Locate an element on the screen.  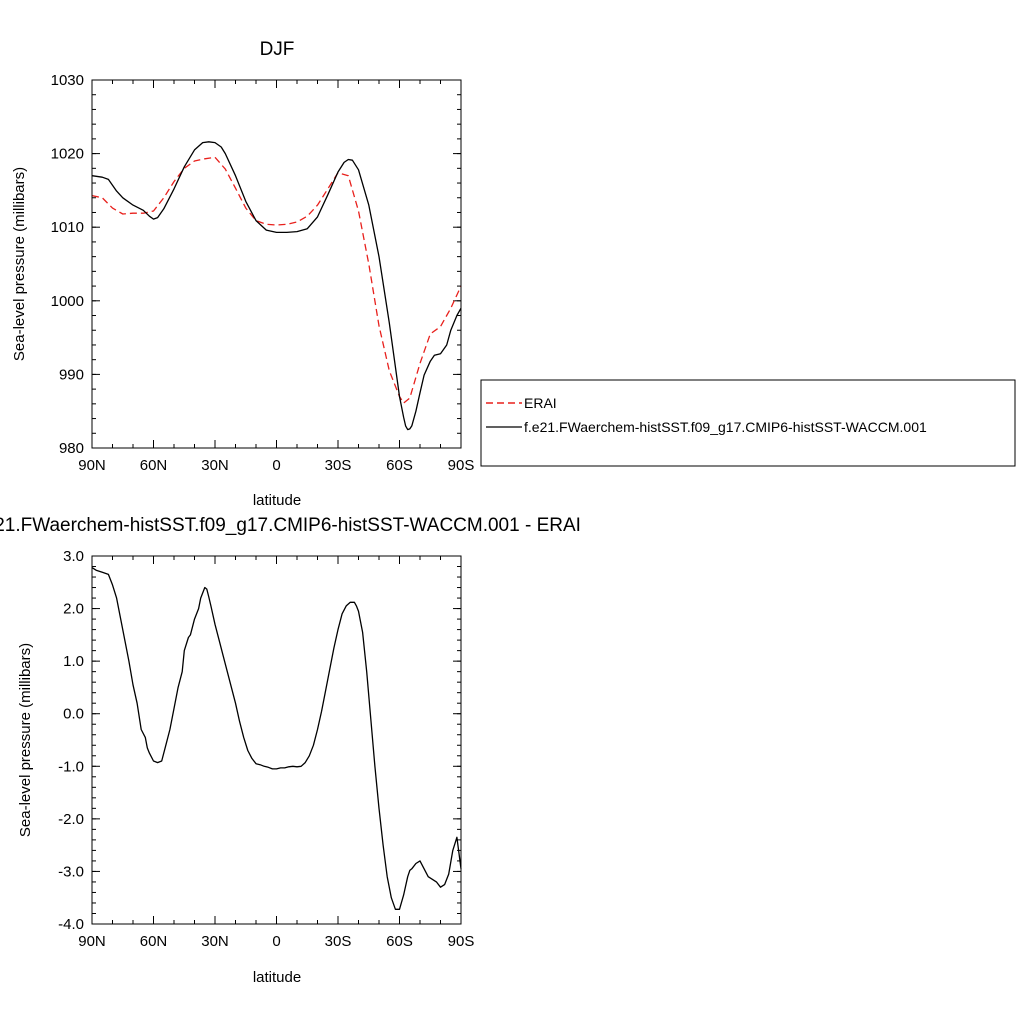
y-tick-label: 3.0 is located at coordinates (73, 556).